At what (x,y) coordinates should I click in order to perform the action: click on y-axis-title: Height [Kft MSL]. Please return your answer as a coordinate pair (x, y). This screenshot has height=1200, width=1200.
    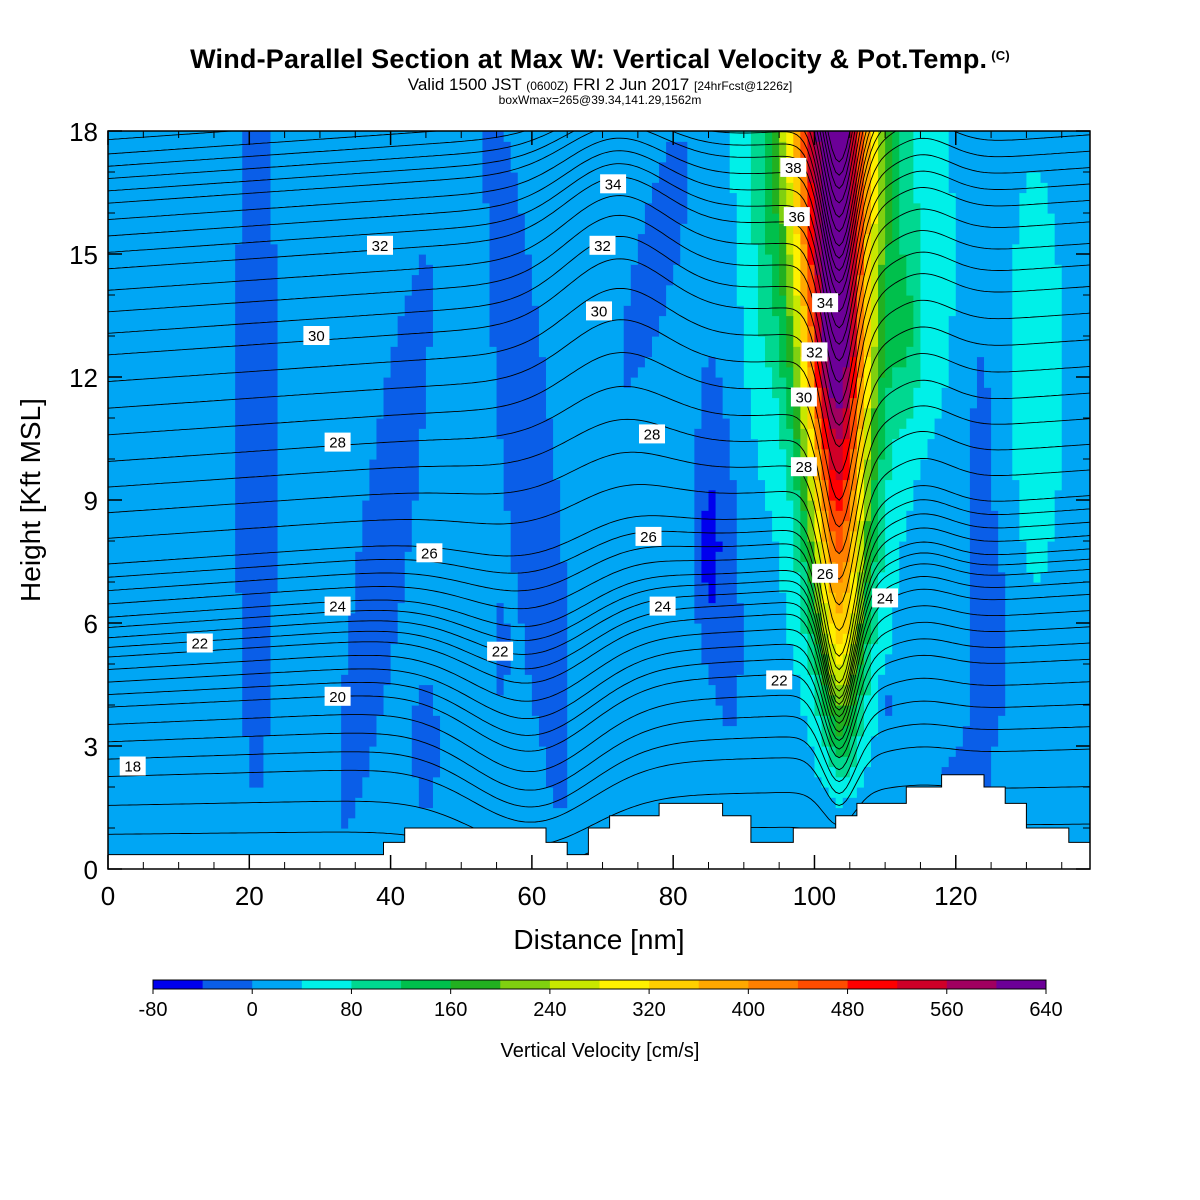
    Looking at the image, I should click on (30, 500).